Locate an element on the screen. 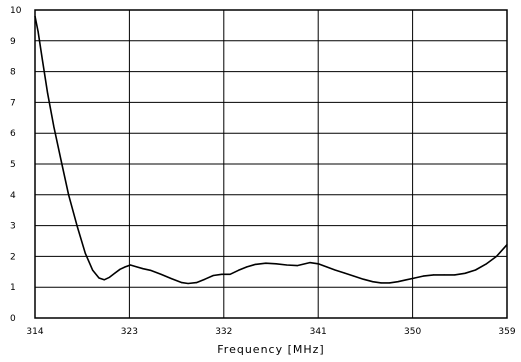  x-tick-label: 323 is located at coordinates (129, 332).